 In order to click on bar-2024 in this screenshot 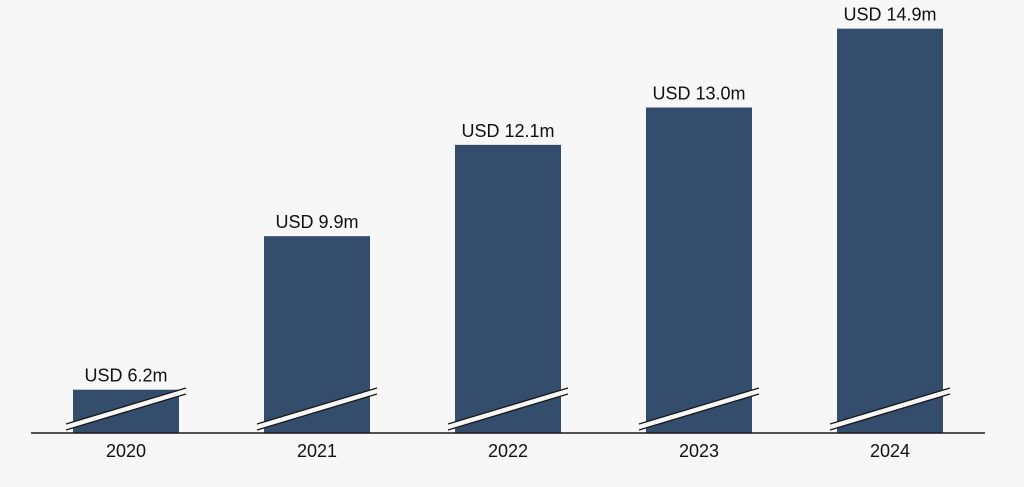, I will do `click(890, 231)`.